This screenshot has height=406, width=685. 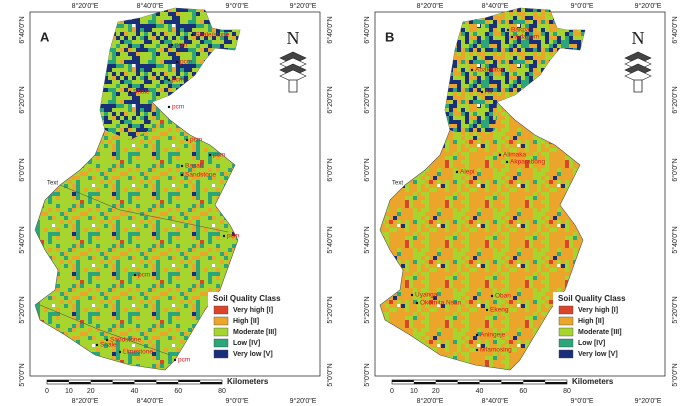 What do you see at coordinates (47, 391) in the screenshot?
I see `scale-label: 0` at bounding box center [47, 391].